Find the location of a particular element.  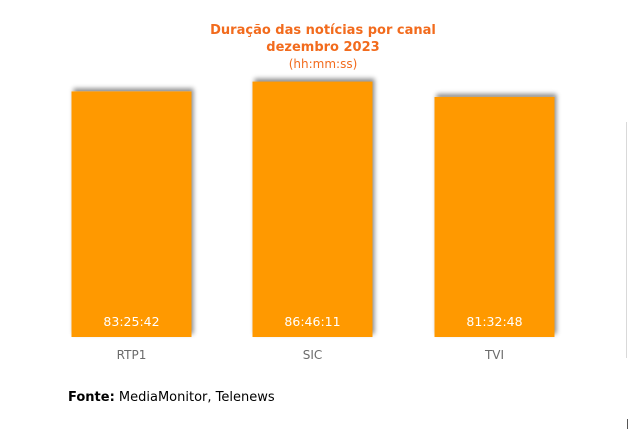

x-tick-label: SIC is located at coordinates (313, 355).